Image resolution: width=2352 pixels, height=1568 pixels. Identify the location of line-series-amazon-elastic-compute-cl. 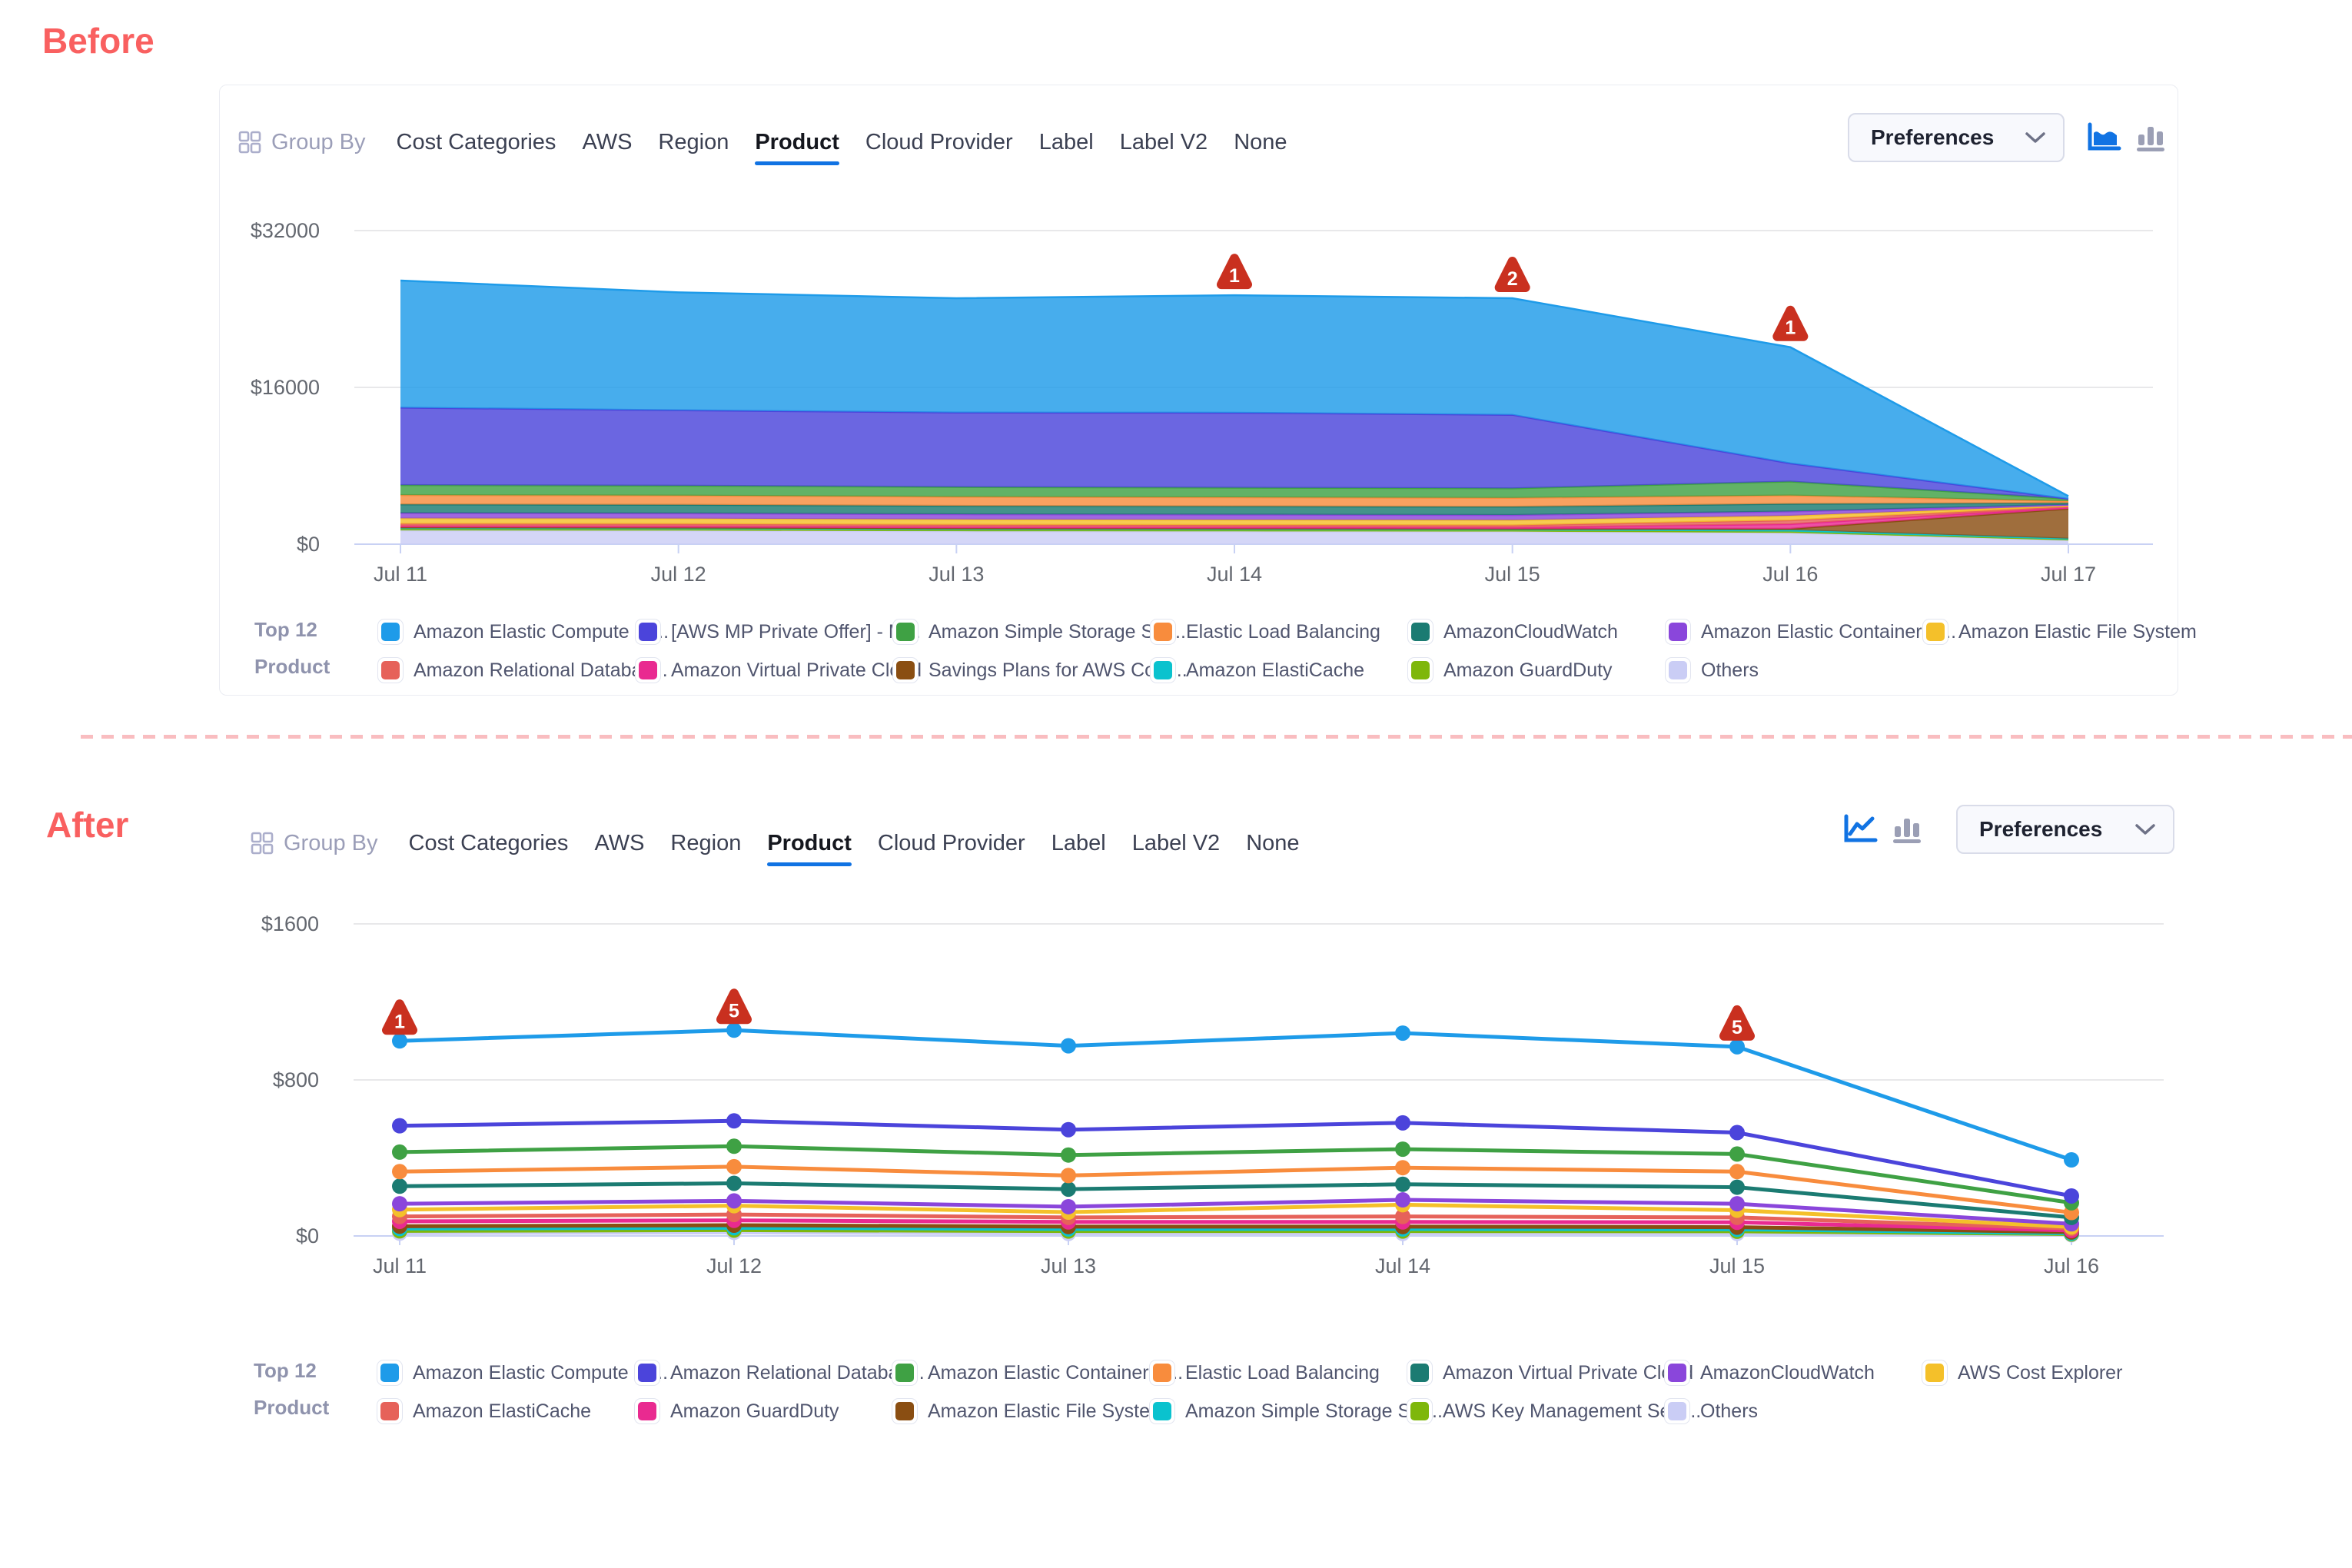
(1235, 1095).